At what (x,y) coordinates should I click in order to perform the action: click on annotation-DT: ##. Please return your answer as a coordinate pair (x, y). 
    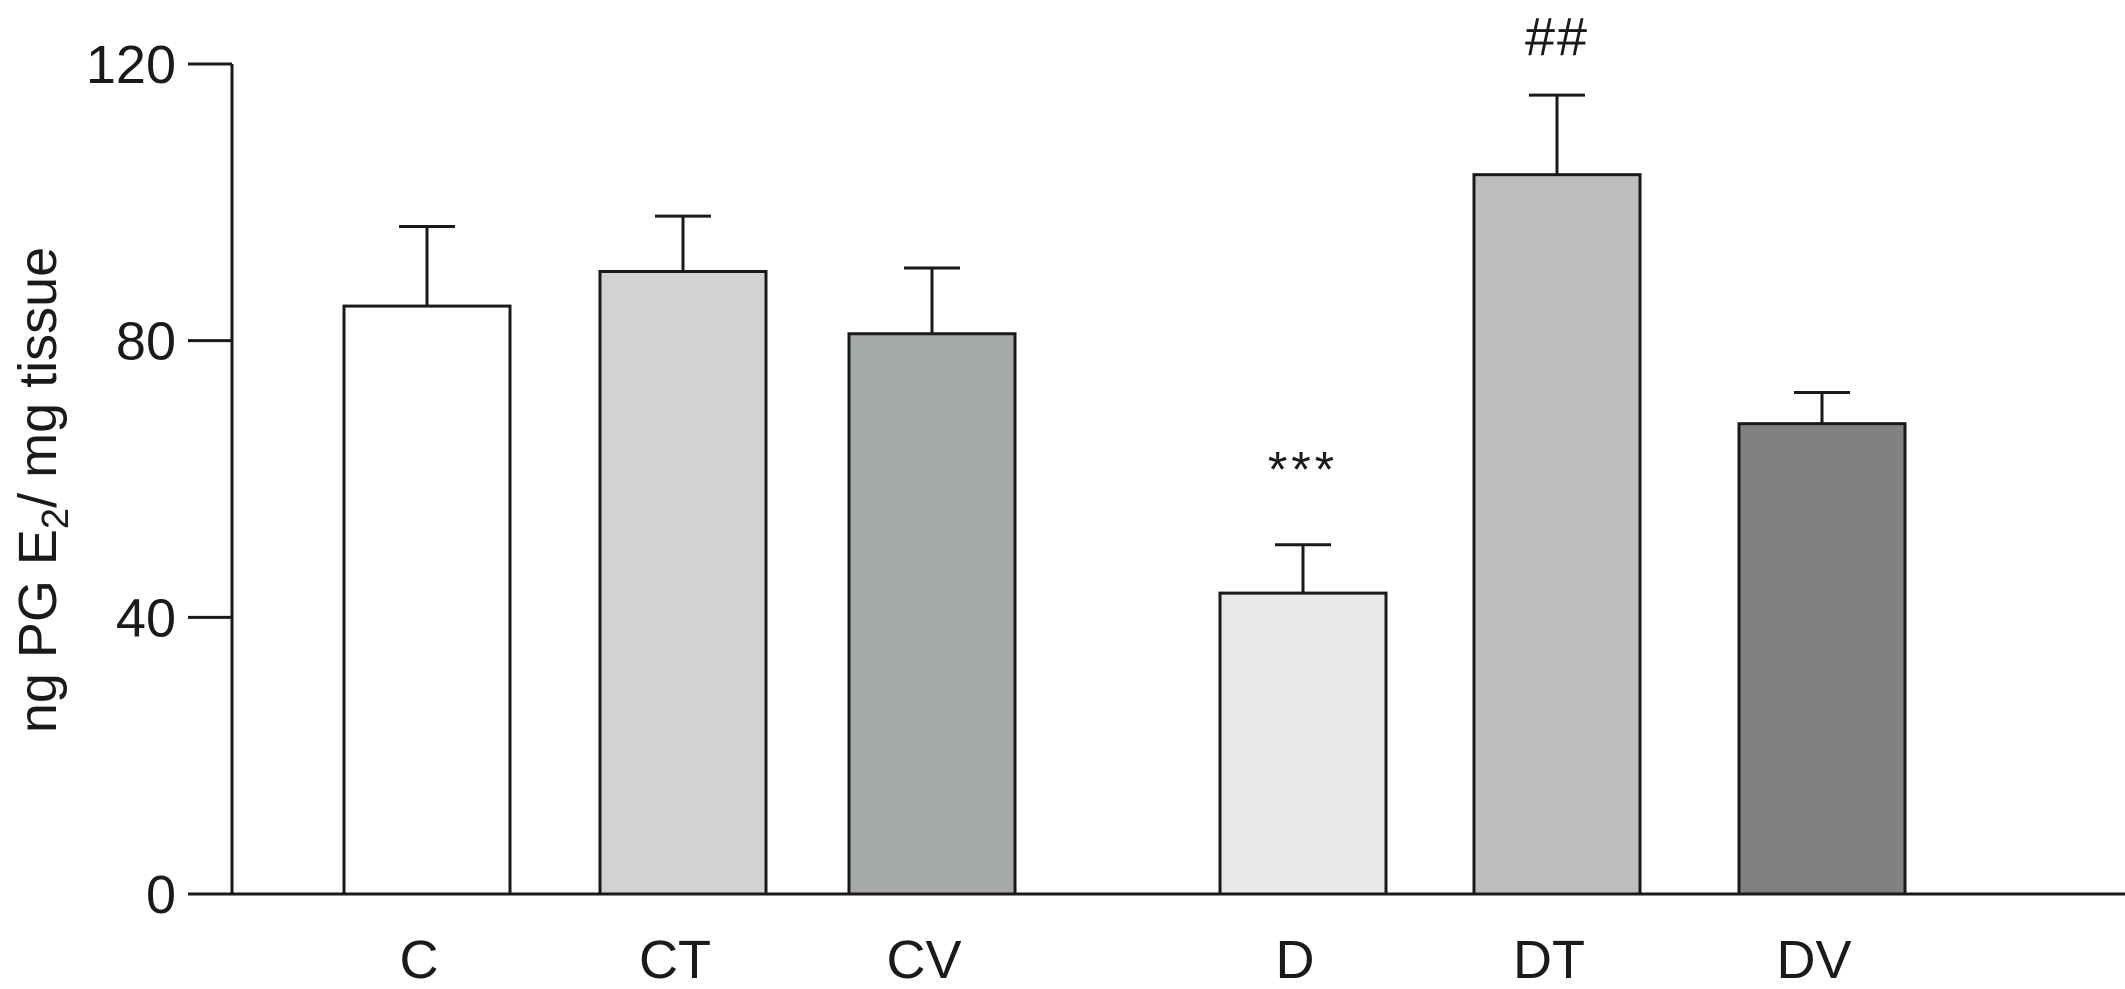
    Looking at the image, I should click on (1557, 37).